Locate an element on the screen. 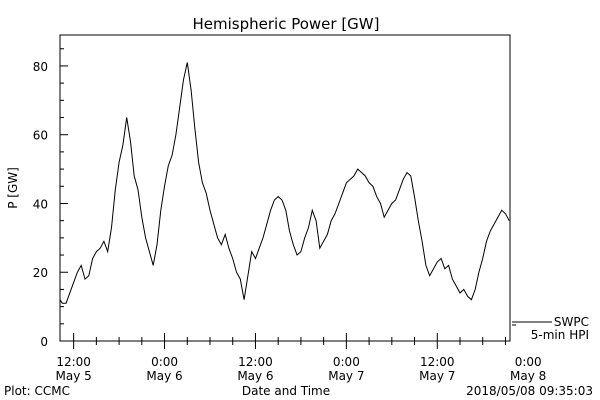 The image size is (600, 400). y-major-ticks is located at coordinates (64, 203).